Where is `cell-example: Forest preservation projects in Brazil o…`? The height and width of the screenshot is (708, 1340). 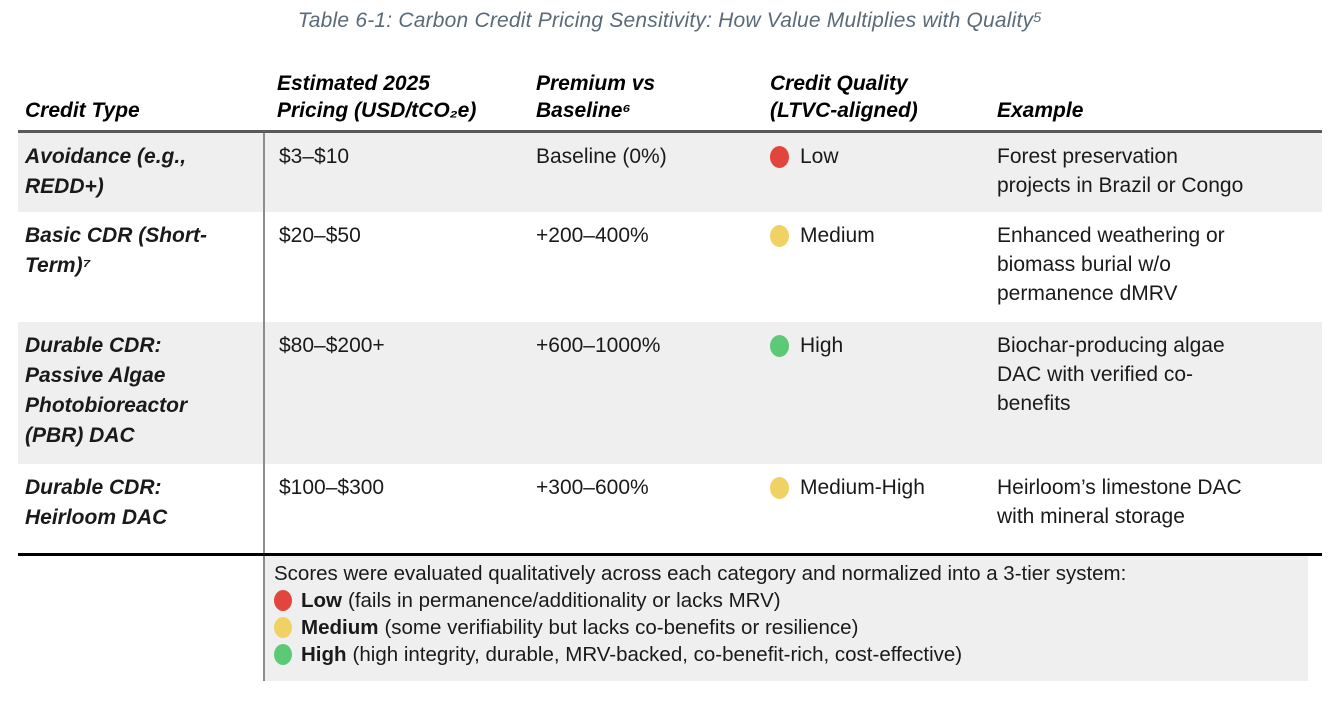
cell-example: Forest preservation projects in Brazil o… is located at coordinates (1120, 171).